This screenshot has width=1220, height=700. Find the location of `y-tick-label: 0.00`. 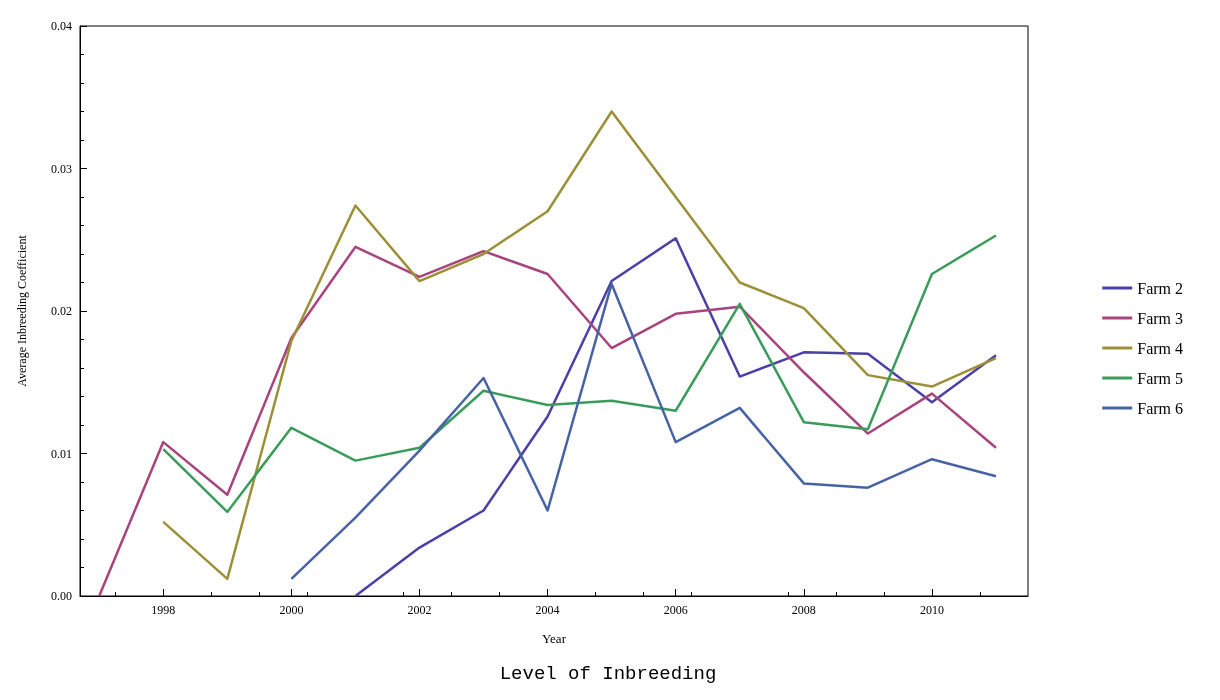

y-tick-label: 0.00 is located at coordinates (61, 596).